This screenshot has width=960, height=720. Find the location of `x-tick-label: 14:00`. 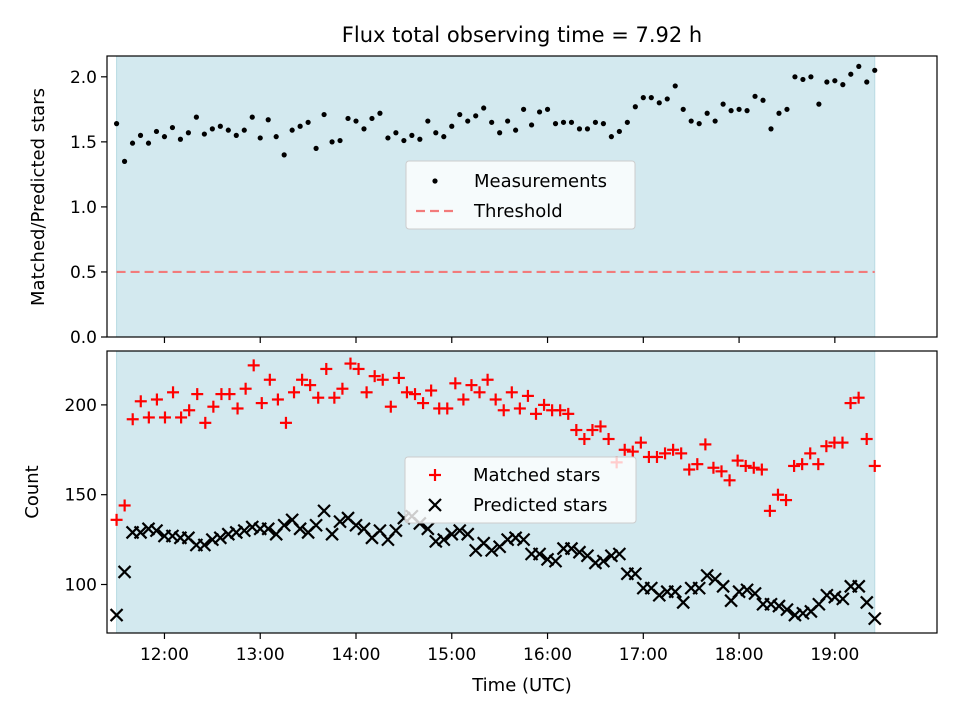

x-tick-label: 14:00 is located at coordinates (356, 655).